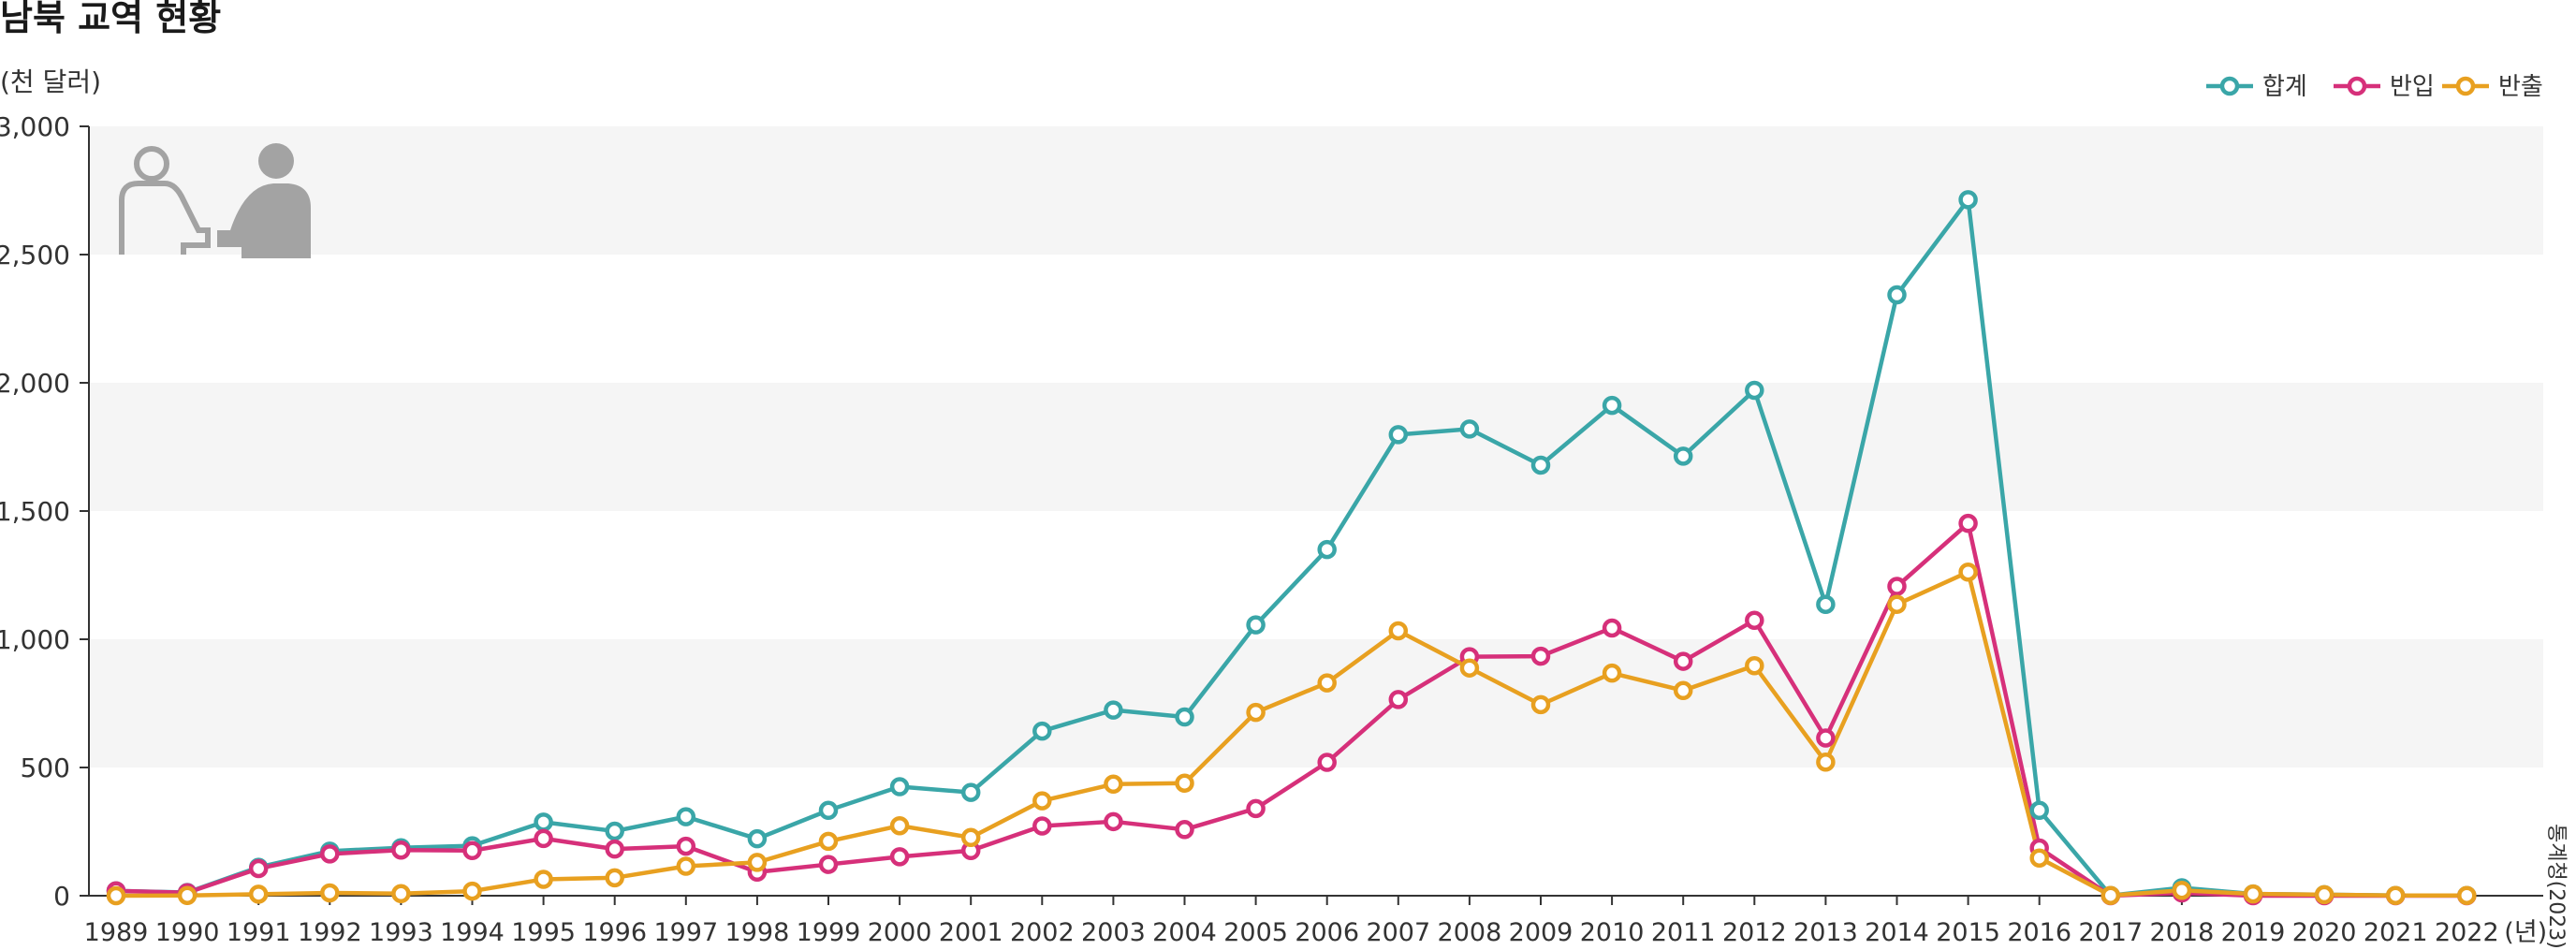 The image size is (2576, 950). I want to click on legend-marker-total, so click(2229, 86).